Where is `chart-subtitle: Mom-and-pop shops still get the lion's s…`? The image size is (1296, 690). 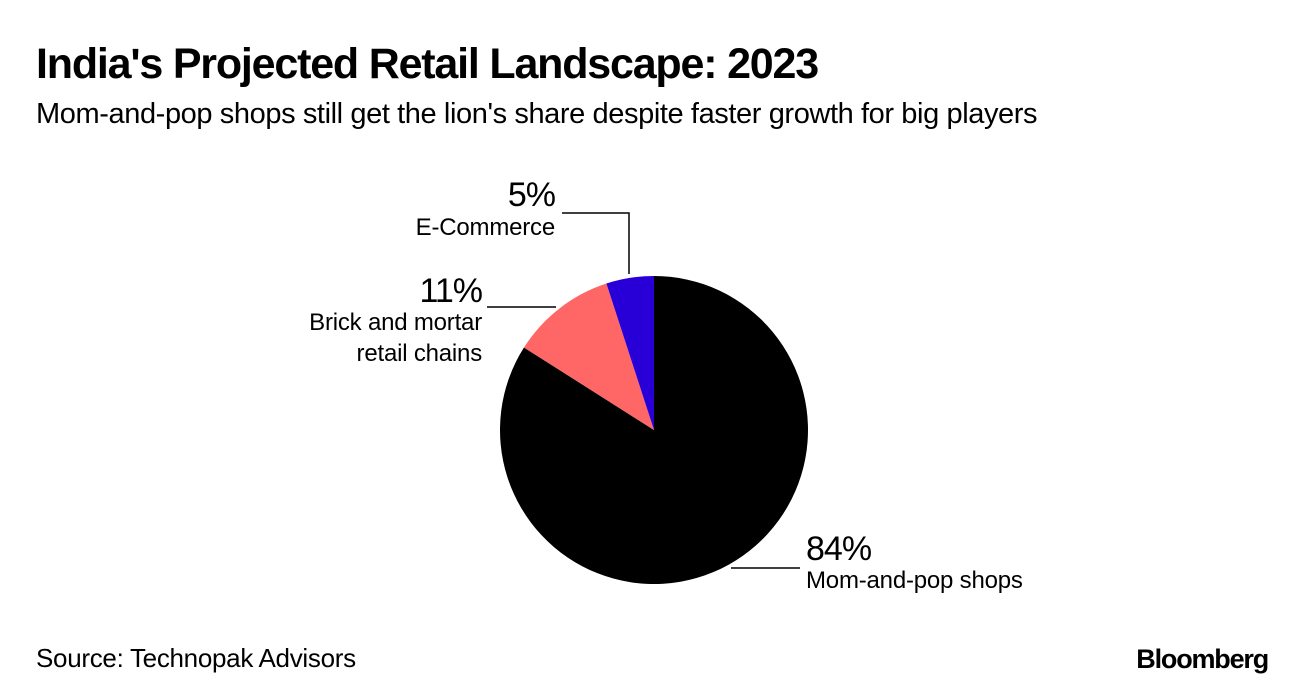
chart-subtitle: Mom-and-pop shops still get the lion's s… is located at coordinates (537, 114).